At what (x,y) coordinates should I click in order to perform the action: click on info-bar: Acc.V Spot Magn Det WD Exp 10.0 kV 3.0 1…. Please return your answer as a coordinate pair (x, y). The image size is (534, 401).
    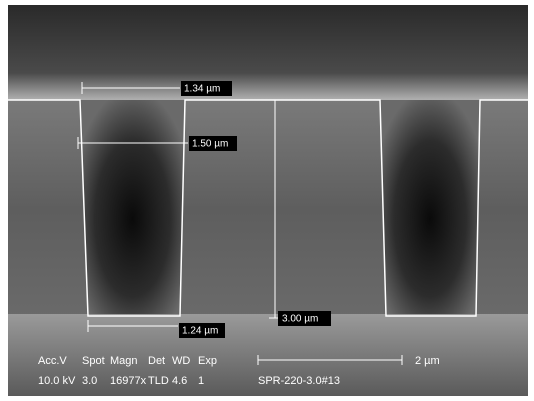
    Looking at the image, I should click on (239, 371).